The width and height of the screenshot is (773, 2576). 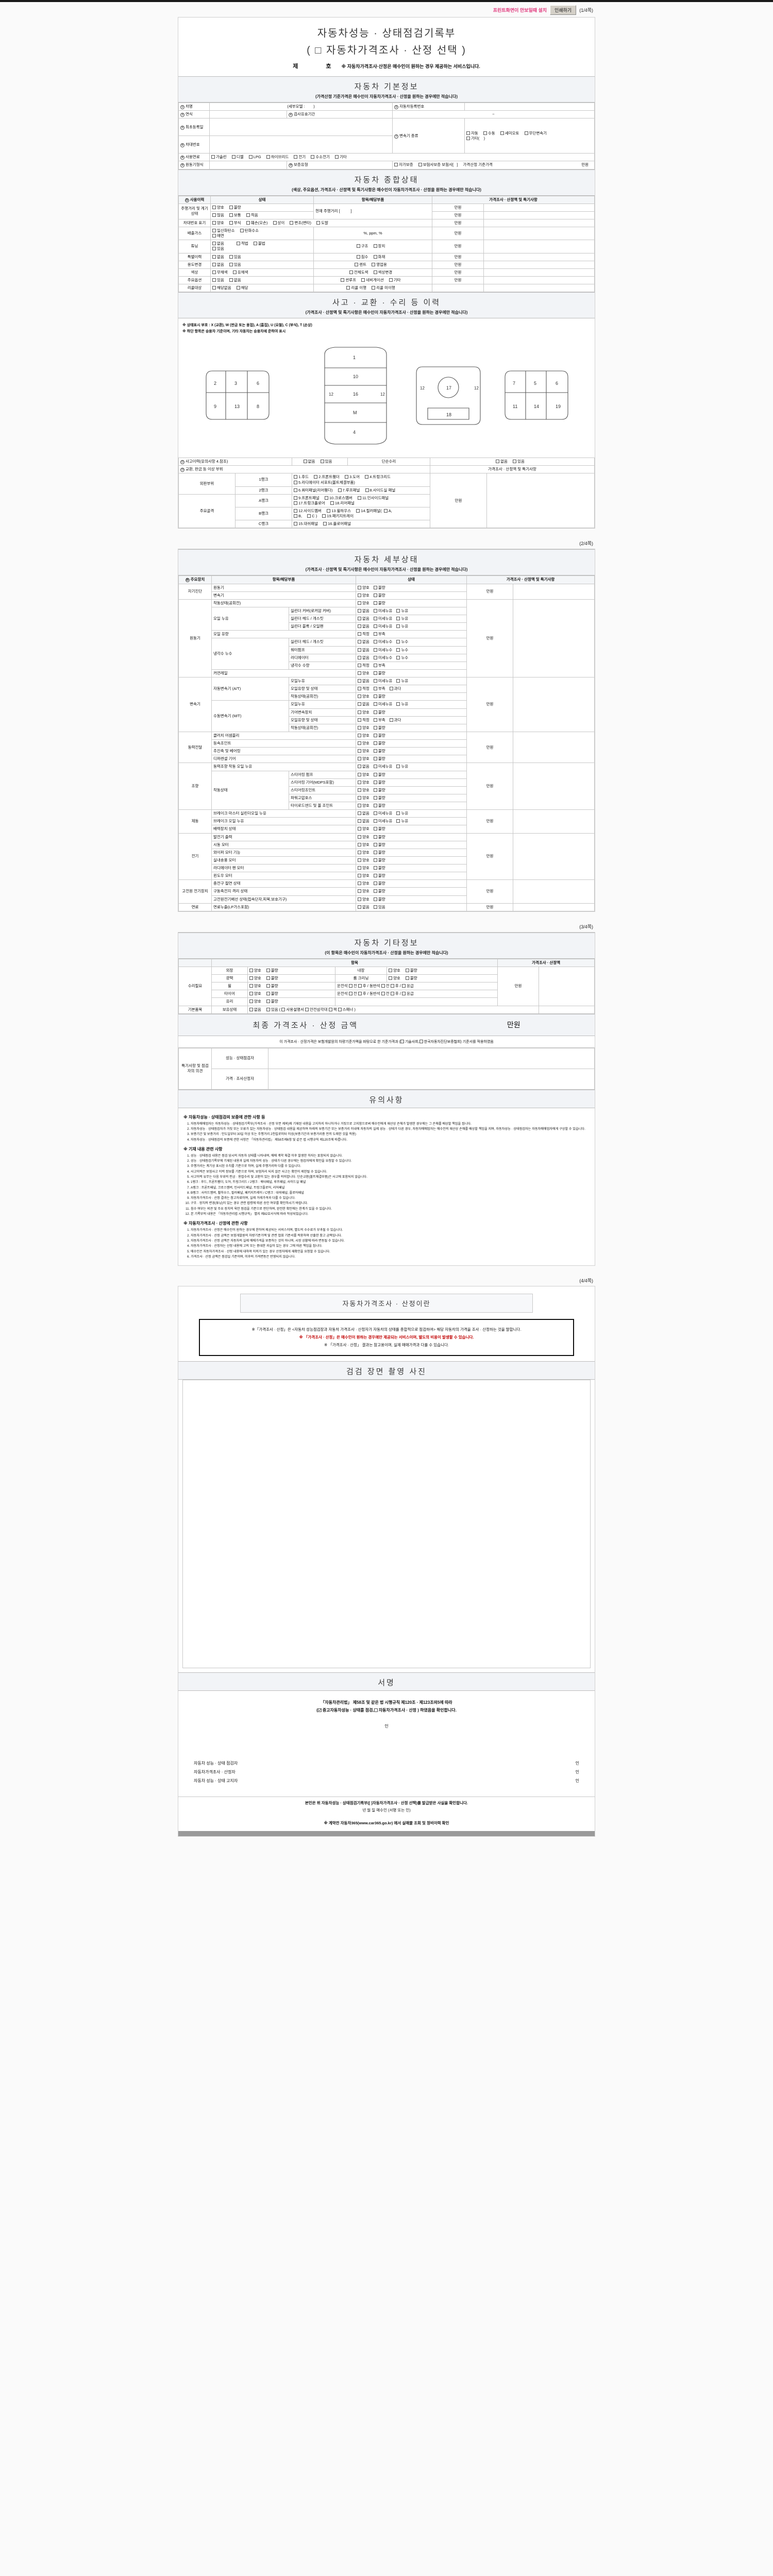 What do you see at coordinates (254, 157) in the screenshot?
I see `fuel-opt-lpg: LPG` at bounding box center [254, 157].